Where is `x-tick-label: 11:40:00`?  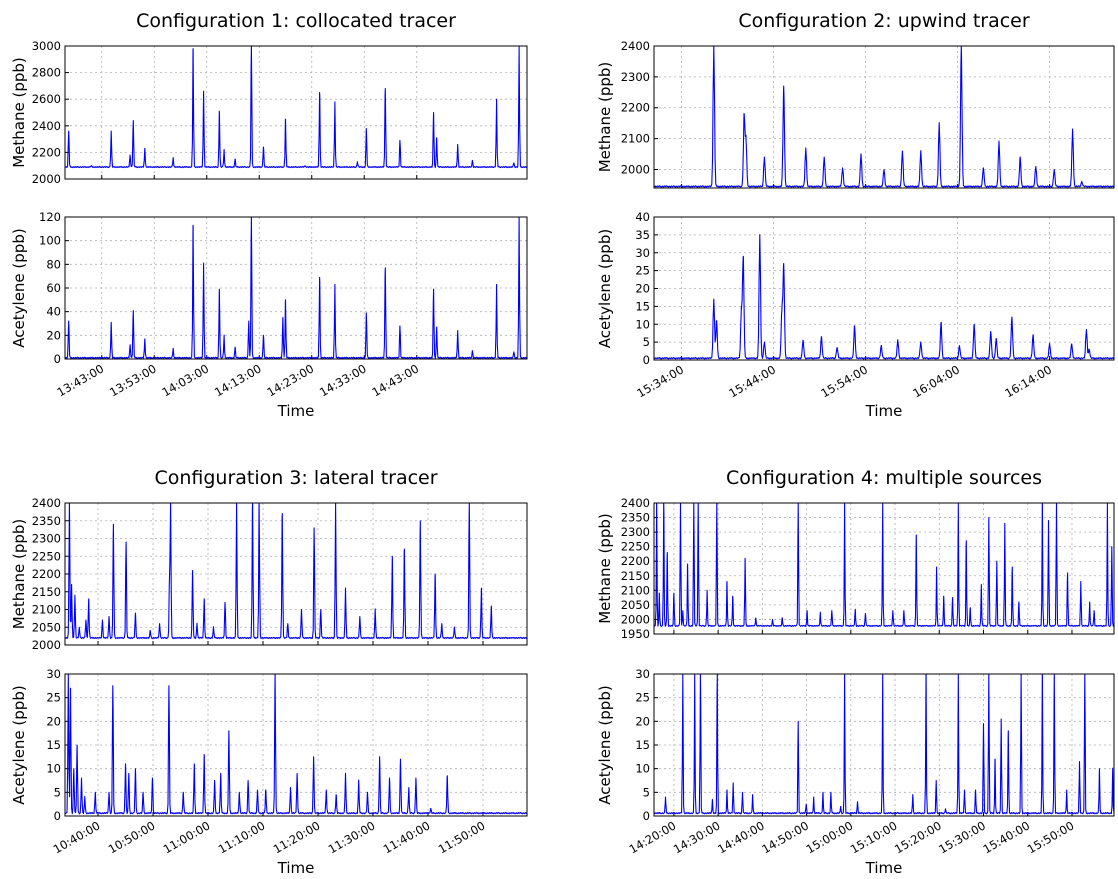
x-tick-label: 11:40:00 is located at coordinates (407, 837).